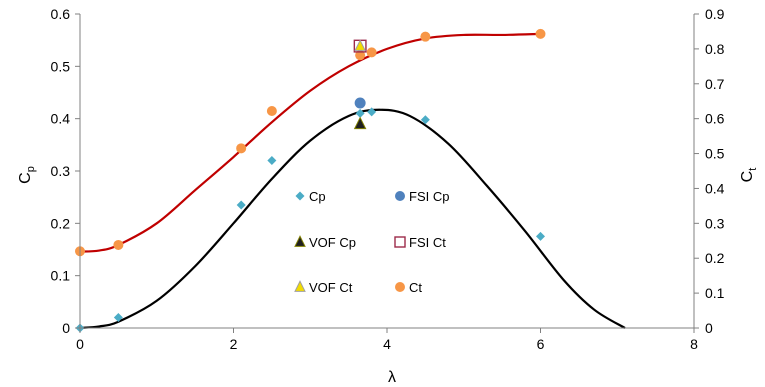 This screenshot has height=387, width=765. What do you see at coordinates (715, 84) in the screenshot?
I see `right-y-tick-label: 0.7` at bounding box center [715, 84].